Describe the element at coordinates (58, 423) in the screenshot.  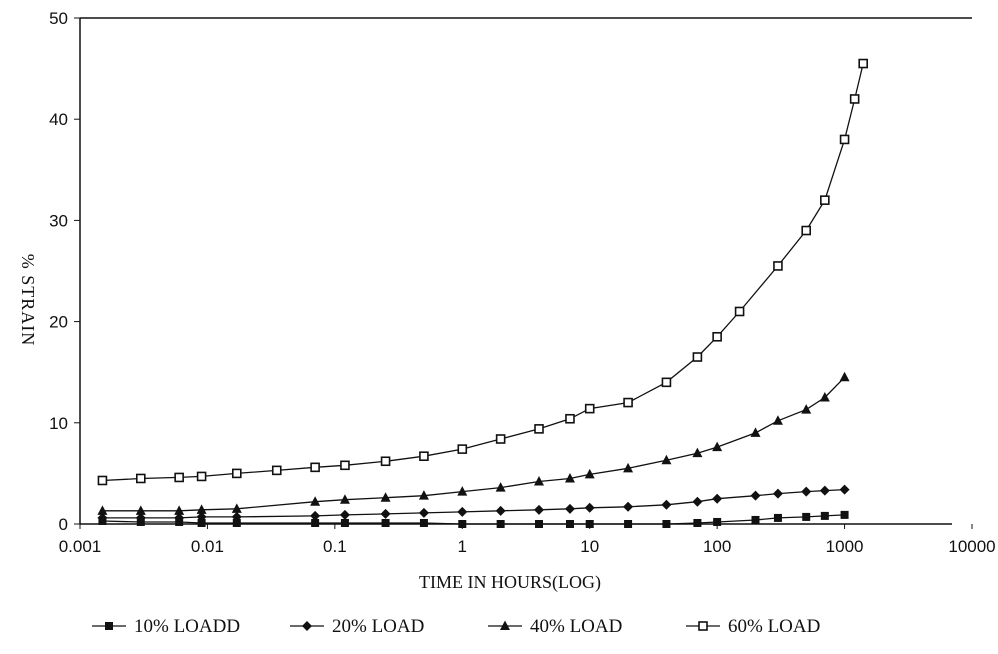
I see `y-tick-label: 10` at that location.